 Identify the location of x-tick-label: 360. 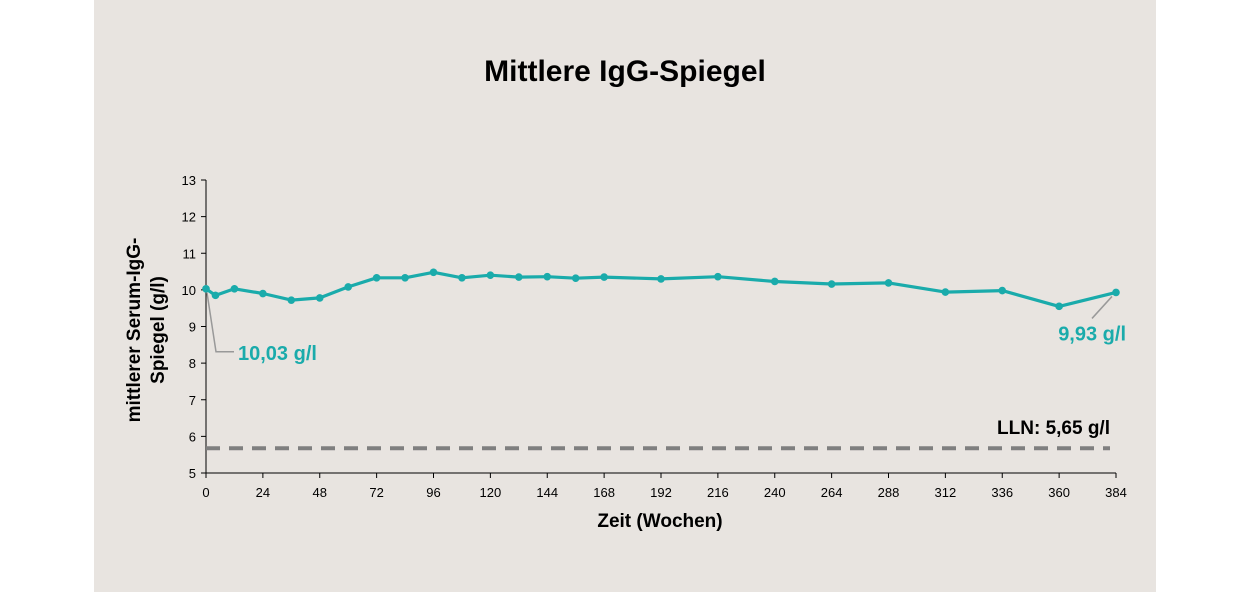
(1059, 492).